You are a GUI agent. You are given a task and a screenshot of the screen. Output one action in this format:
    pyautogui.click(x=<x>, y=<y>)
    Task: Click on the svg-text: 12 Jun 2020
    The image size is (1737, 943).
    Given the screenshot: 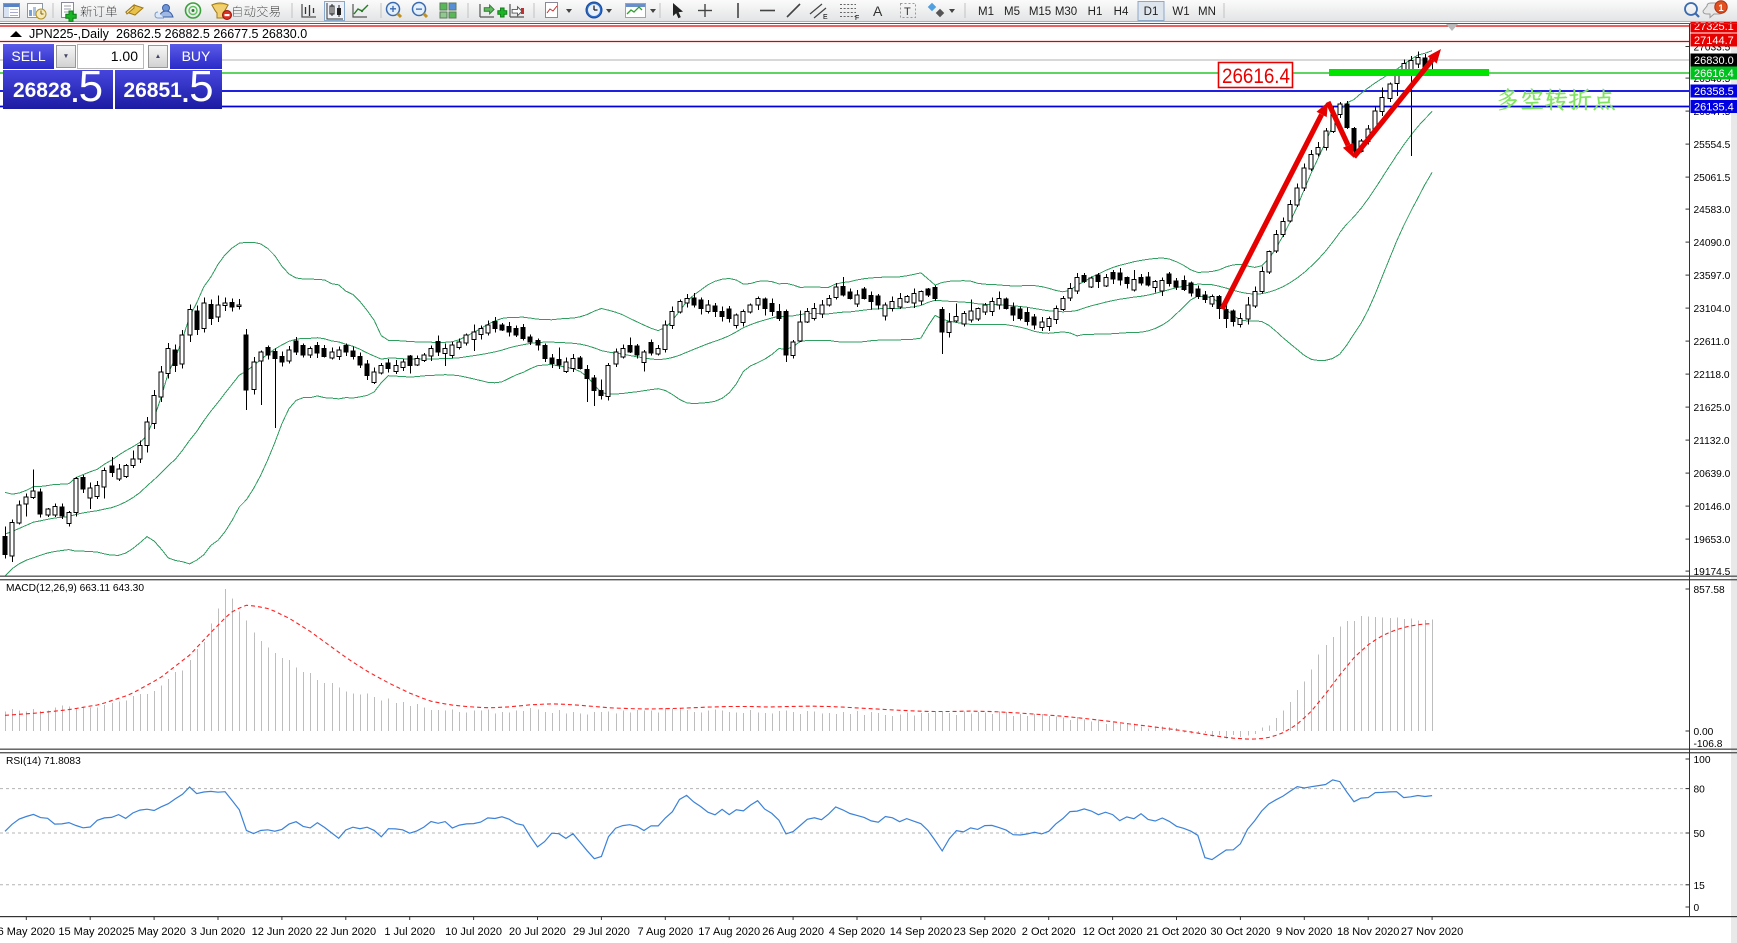 What is the action you would take?
    pyautogui.click(x=282, y=932)
    